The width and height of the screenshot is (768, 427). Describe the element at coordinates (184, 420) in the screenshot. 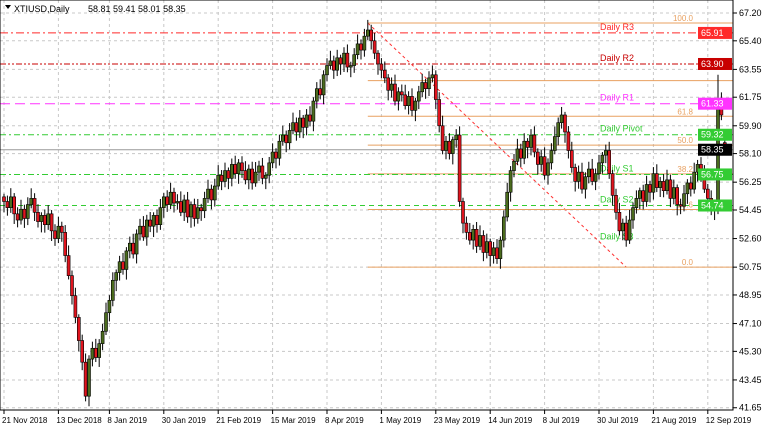

I see `x-tick-label: 30 Jan 2019` at that location.